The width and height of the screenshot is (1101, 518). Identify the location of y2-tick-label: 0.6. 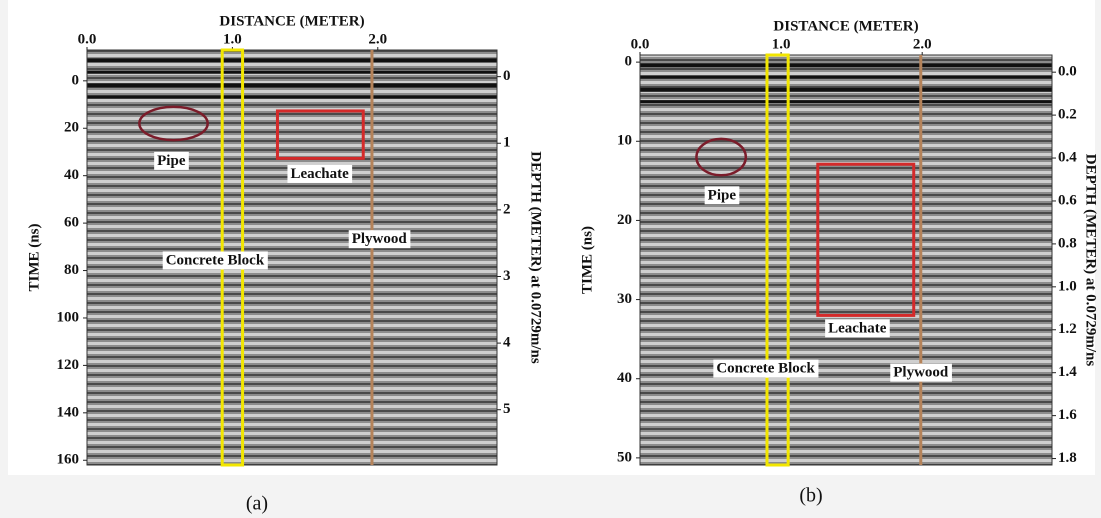
(1067, 200).